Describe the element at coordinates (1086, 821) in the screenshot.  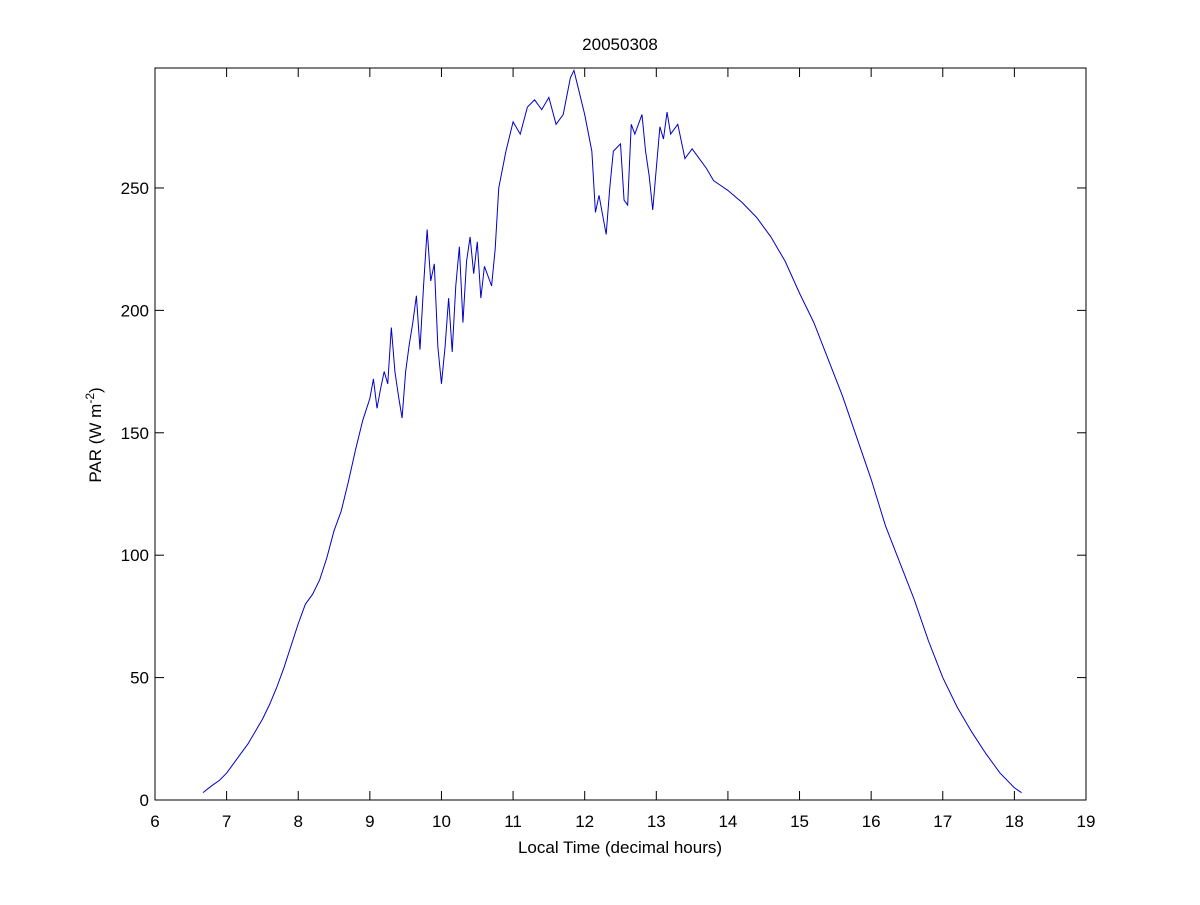
I see `x-tick-label: 19` at that location.